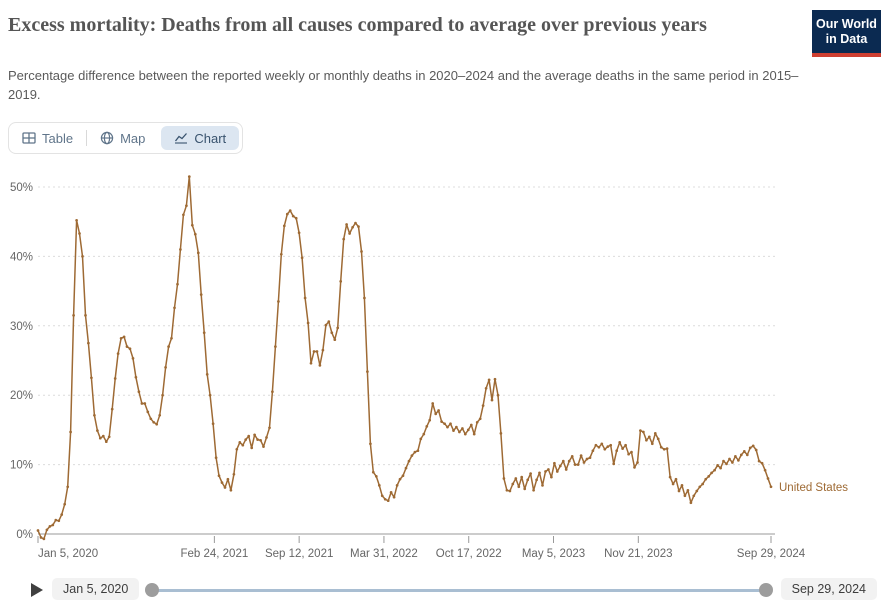  I want to click on svg-text: May 5, 2023, so click(553, 554).